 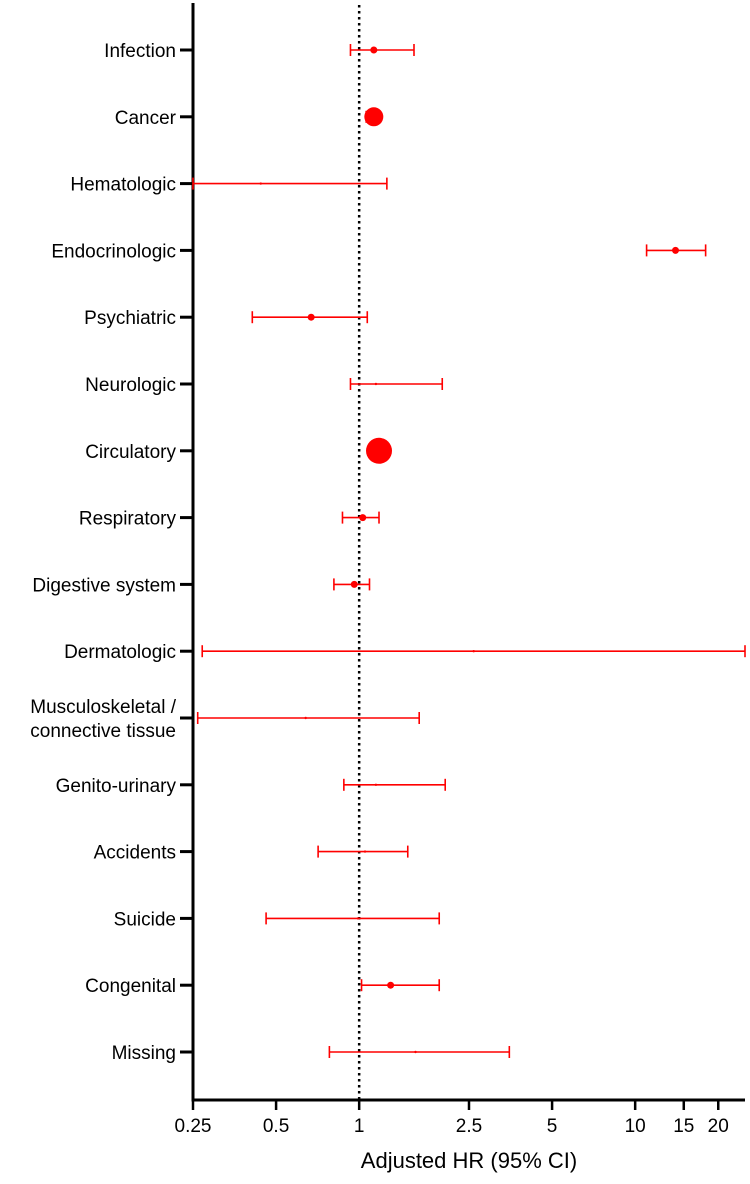 I want to click on category-label: Dermatologic, so click(x=120, y=652).